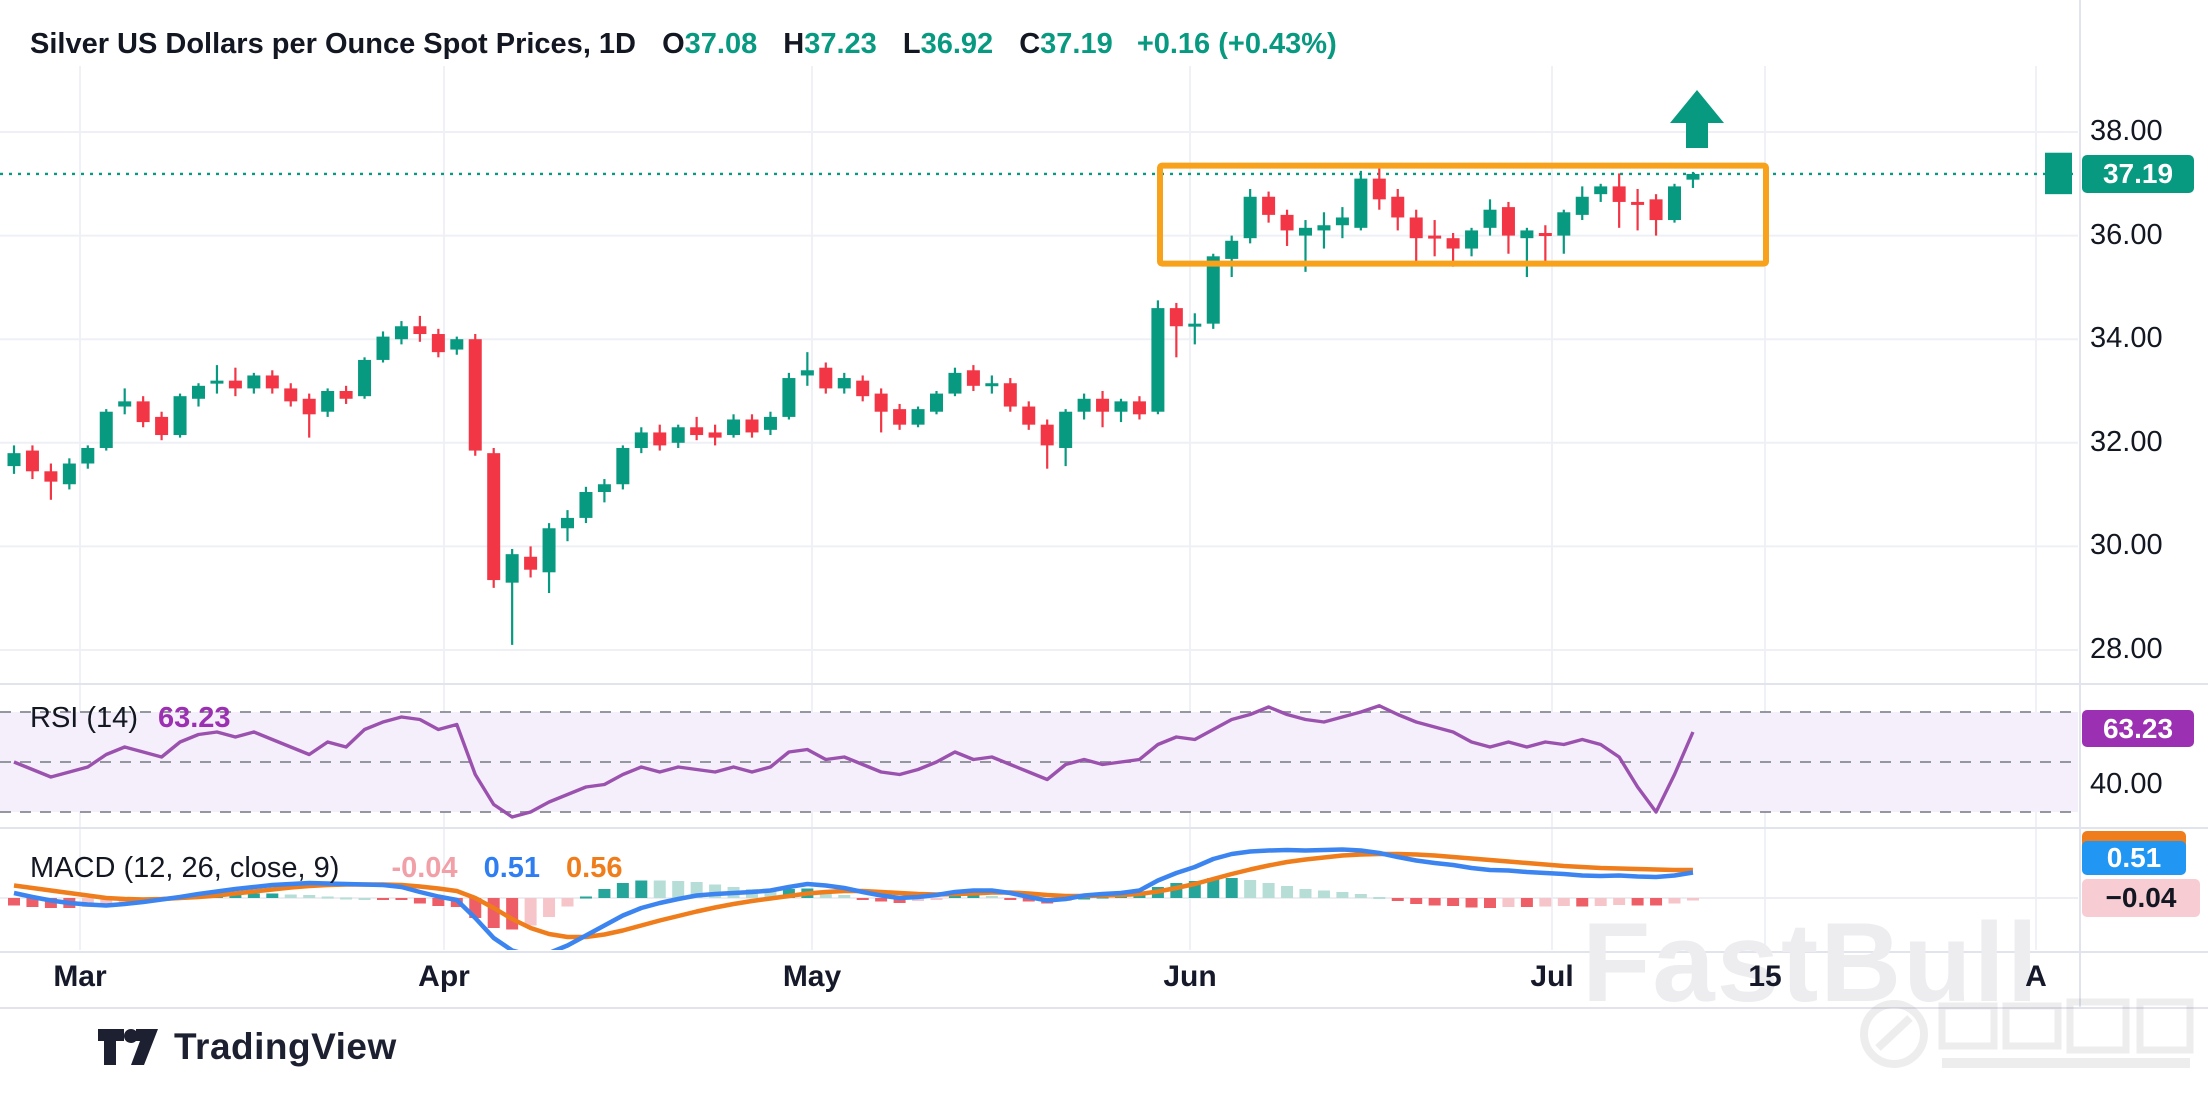 This screenshot has width=2208, height=1097. What do you see at coordinates (594, 868) in the screenshot?
I see `macd-signal-value: 0.56` at bounding box center [594, 868].